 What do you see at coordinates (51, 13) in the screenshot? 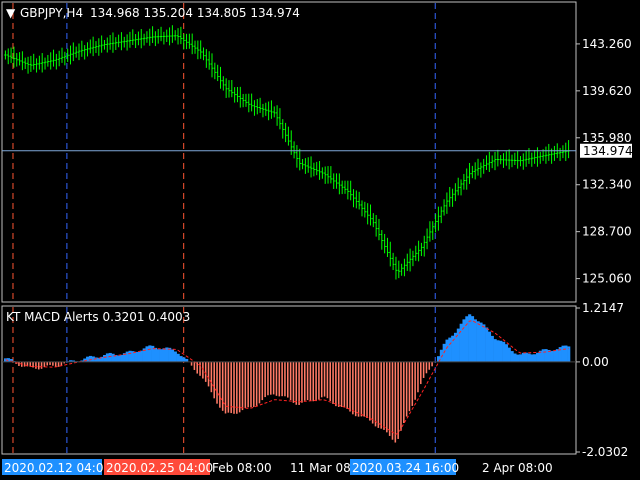
I see `symbol-label: GBPJPY,H4` at bounding box center [51, 13].